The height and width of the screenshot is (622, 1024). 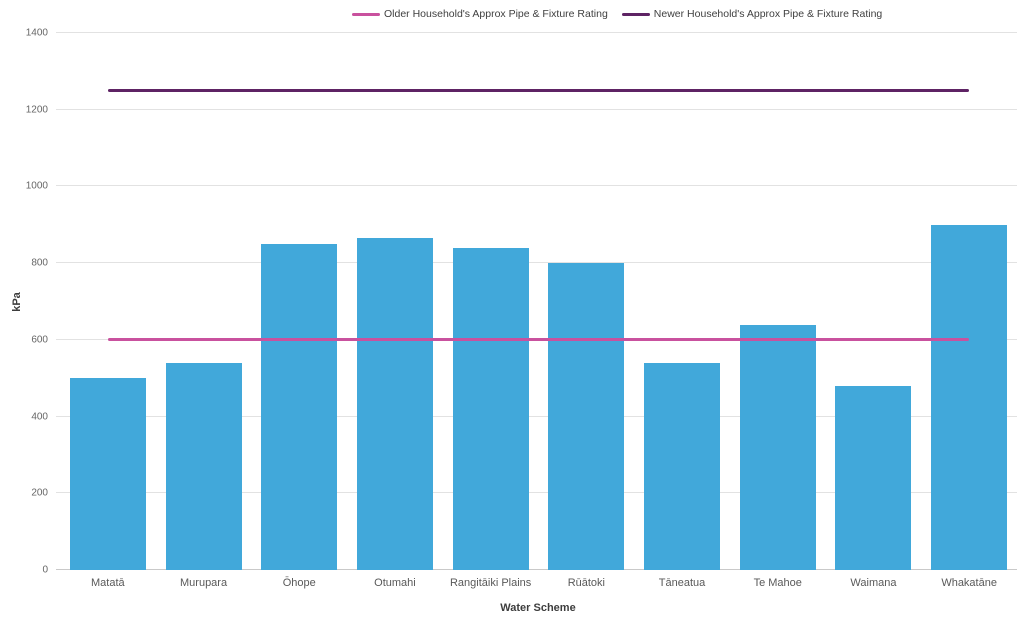 What do you see at coordinates (394, 404) in the screenshot?
I see `bar-otumahi` at bounding box center [394, 404].